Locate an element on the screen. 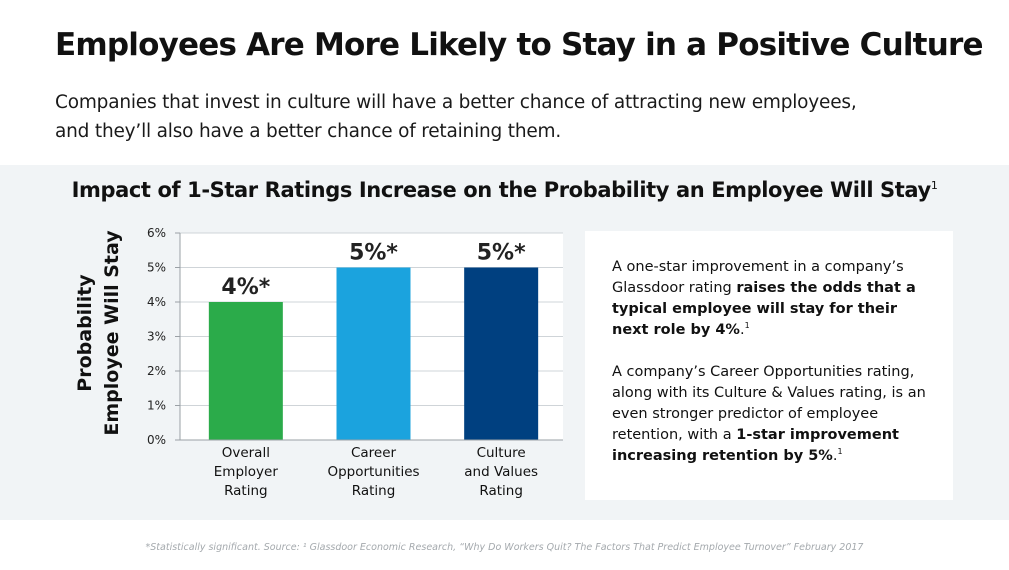 This screenshot has width=1009, height=570. footer is located at coordinates (504, 545).